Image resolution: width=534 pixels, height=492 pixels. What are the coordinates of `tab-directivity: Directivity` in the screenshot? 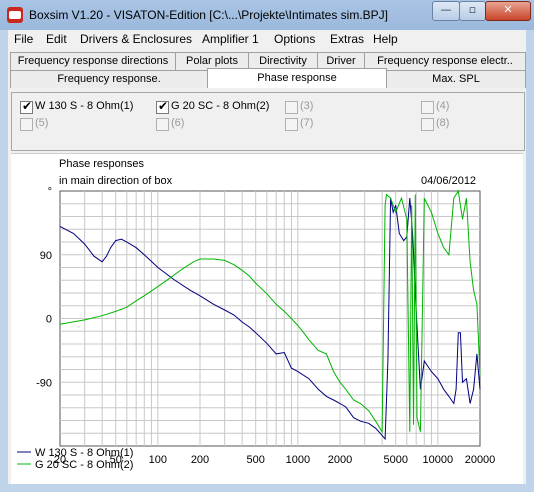 It's located at (283, 61).